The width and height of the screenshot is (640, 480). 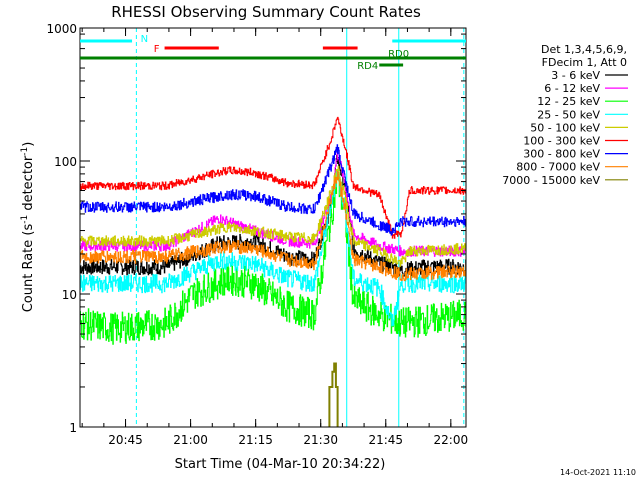 What do you see at coordinates (25, 219) in the screenshot?
I see `y-axis-label-sup1: -1` at bounding box center [25, 219].